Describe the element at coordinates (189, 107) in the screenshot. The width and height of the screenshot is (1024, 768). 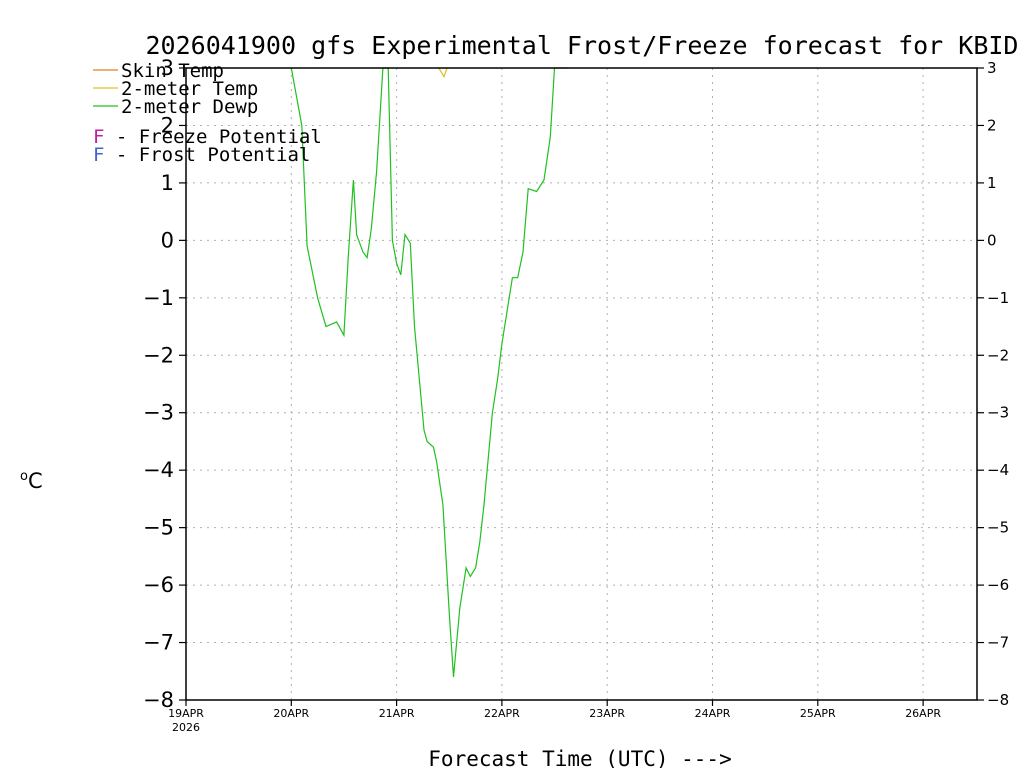
I see `legend-label-2: 2-meter Dewp` at that location.